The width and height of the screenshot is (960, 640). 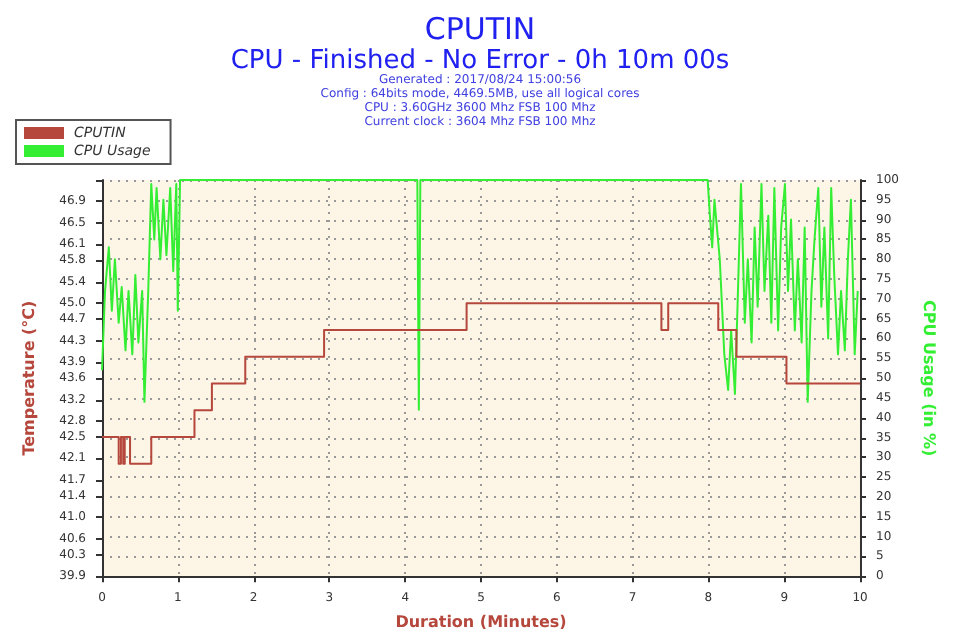 What do you see at coordinates (480, 61) in the screenshot?
I see `chart-subtitle: CPU - Finished - No Error - 0h 10m 00s` at bounding box center [480, 61].